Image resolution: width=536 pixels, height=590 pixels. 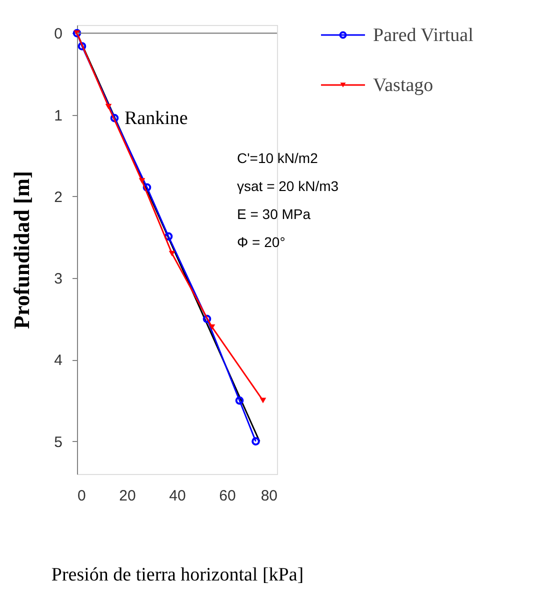 What do you see at coordinates (58, 34) in the screenshot?
I see `y-tick-label: 0` at bounding box center [58, 34].